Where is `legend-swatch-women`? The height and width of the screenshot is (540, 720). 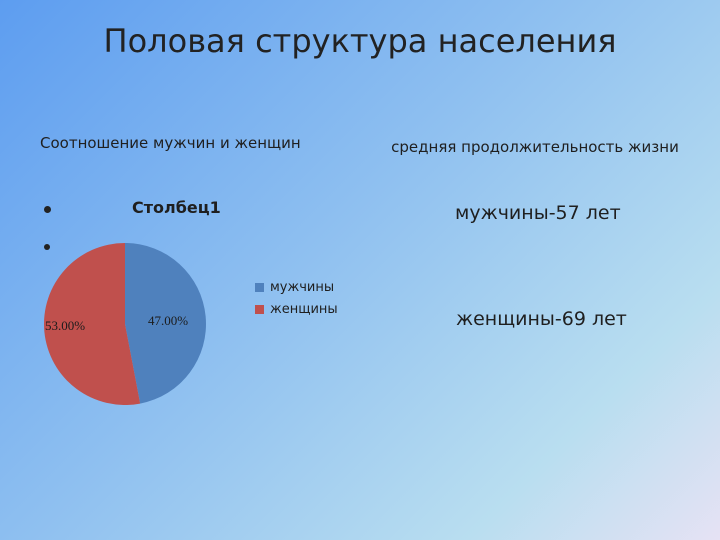
legend-swatch-women is located at coordinates (259, 309).